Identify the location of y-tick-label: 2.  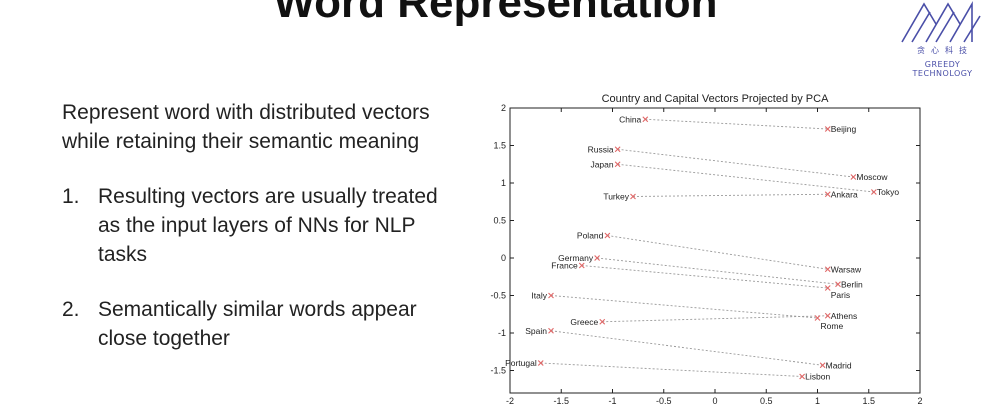
(503, 108).